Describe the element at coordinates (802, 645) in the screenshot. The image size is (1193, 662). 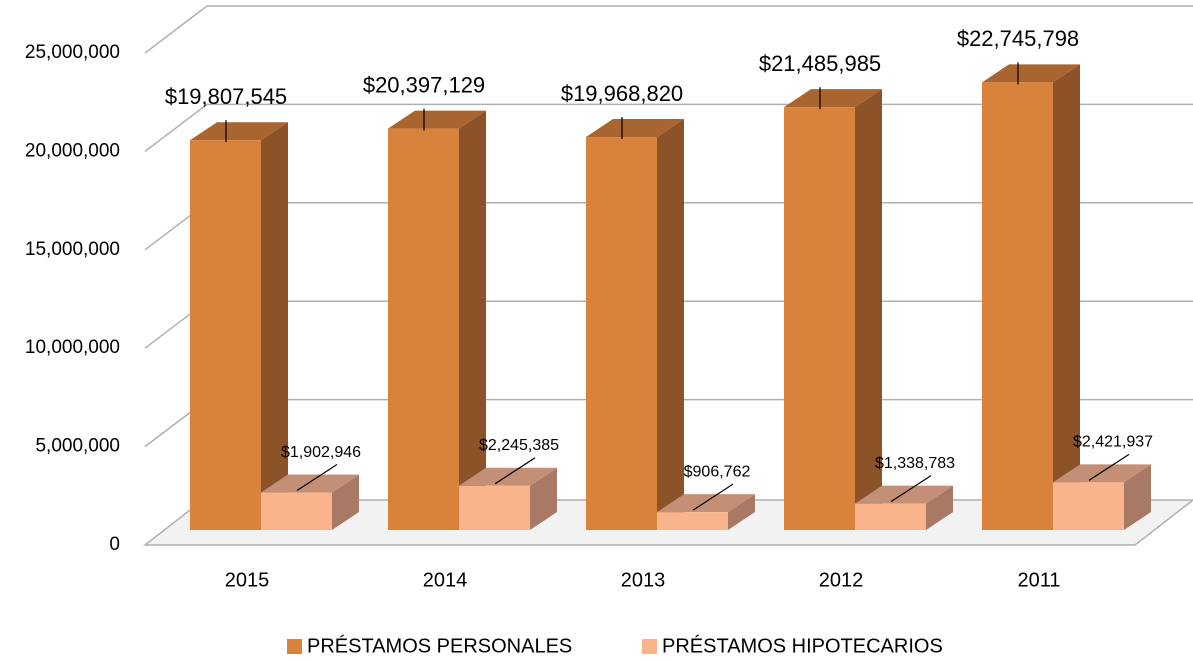
I see `legend-label: PRÉSTAMOS HIPOTECARIOS` at that location.